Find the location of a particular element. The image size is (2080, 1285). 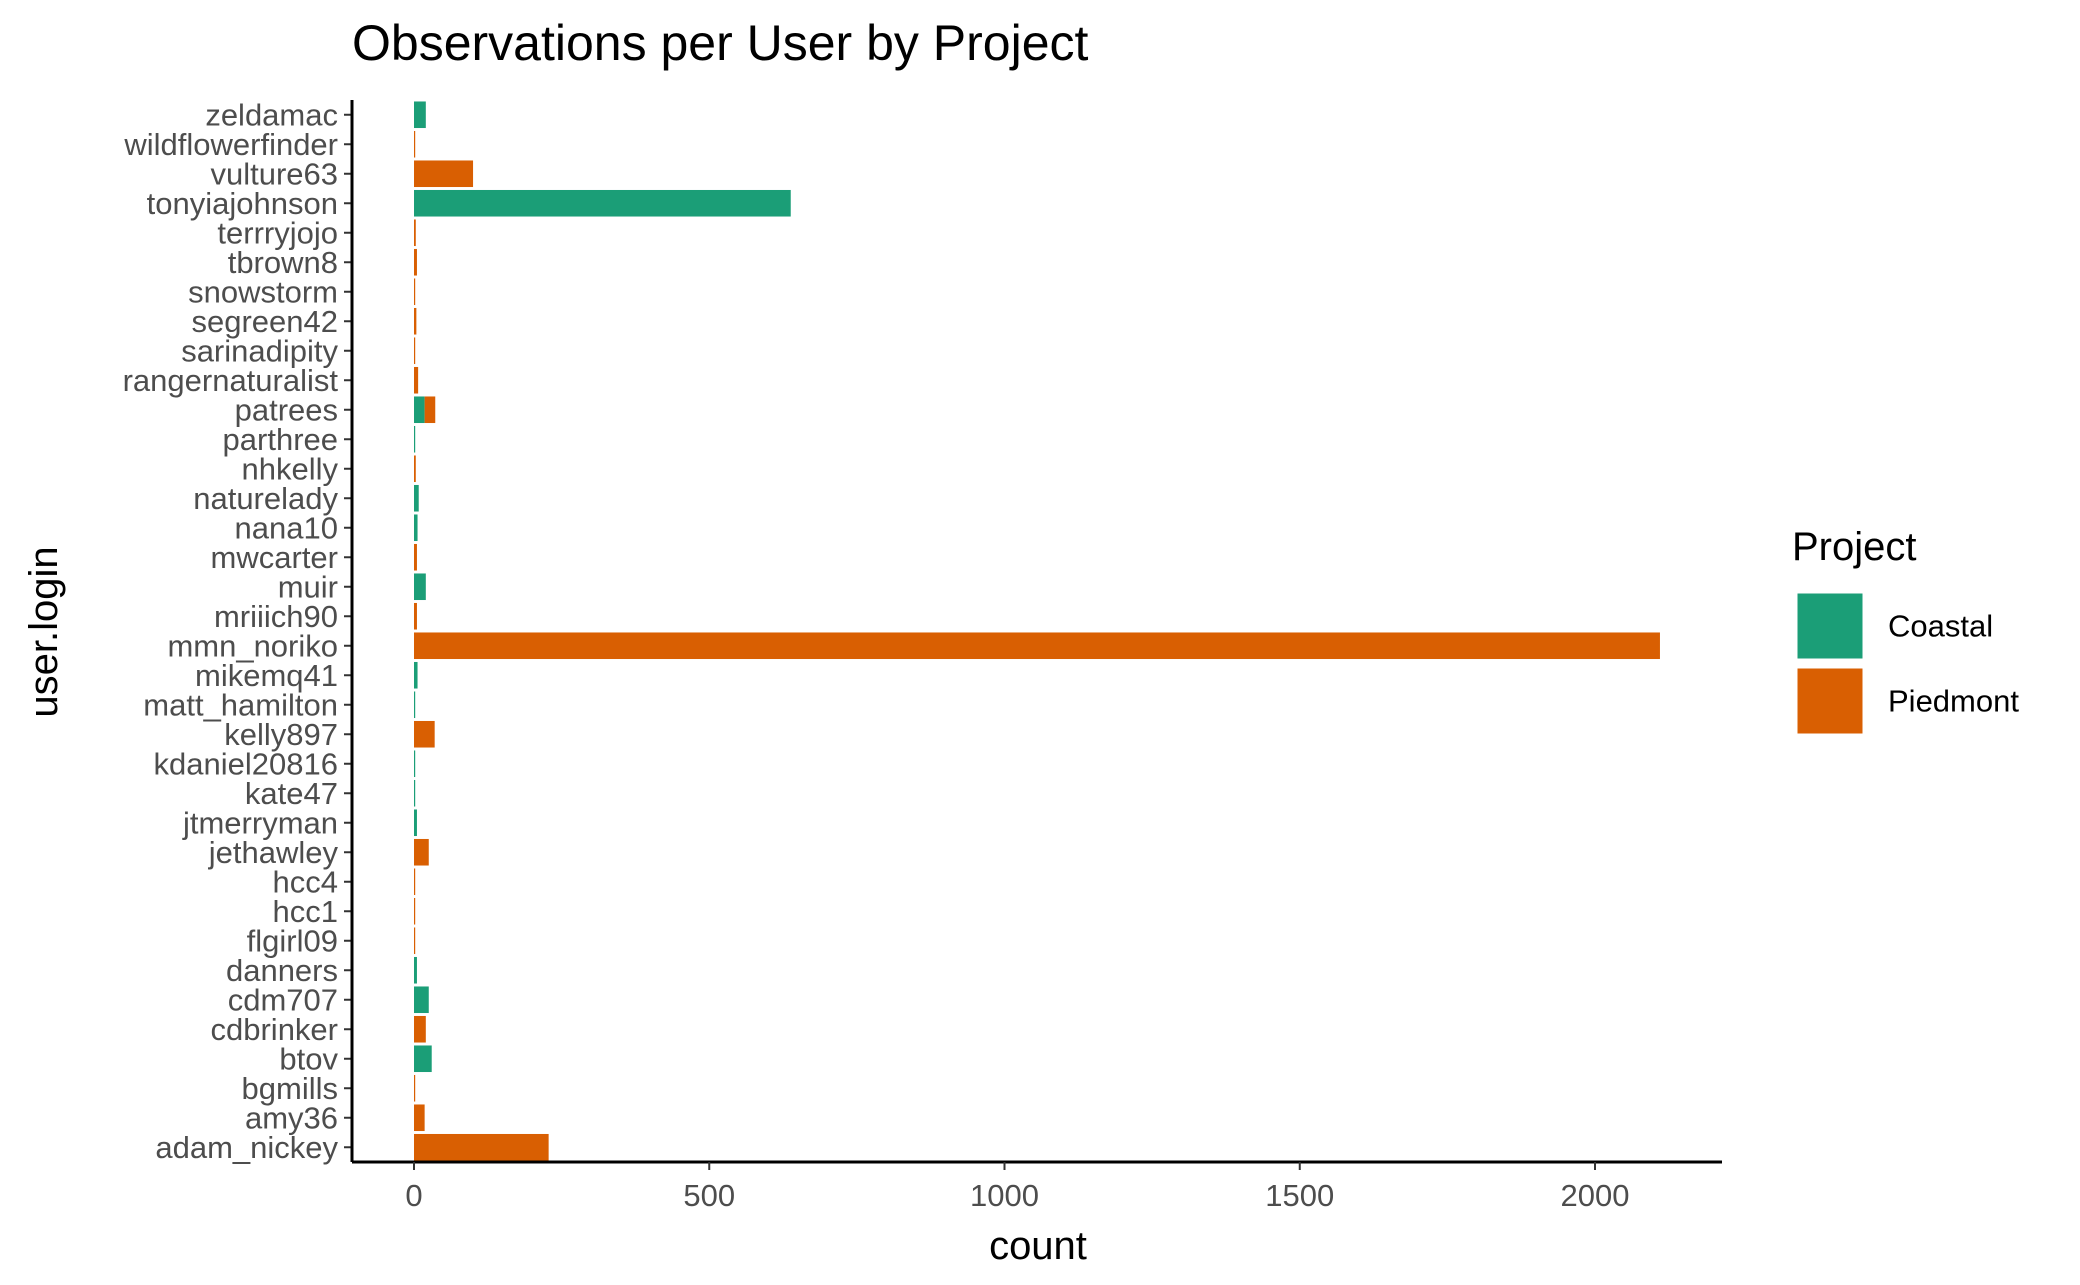

x-tick-label: 1000 is located at coordinates (1004, 1195).